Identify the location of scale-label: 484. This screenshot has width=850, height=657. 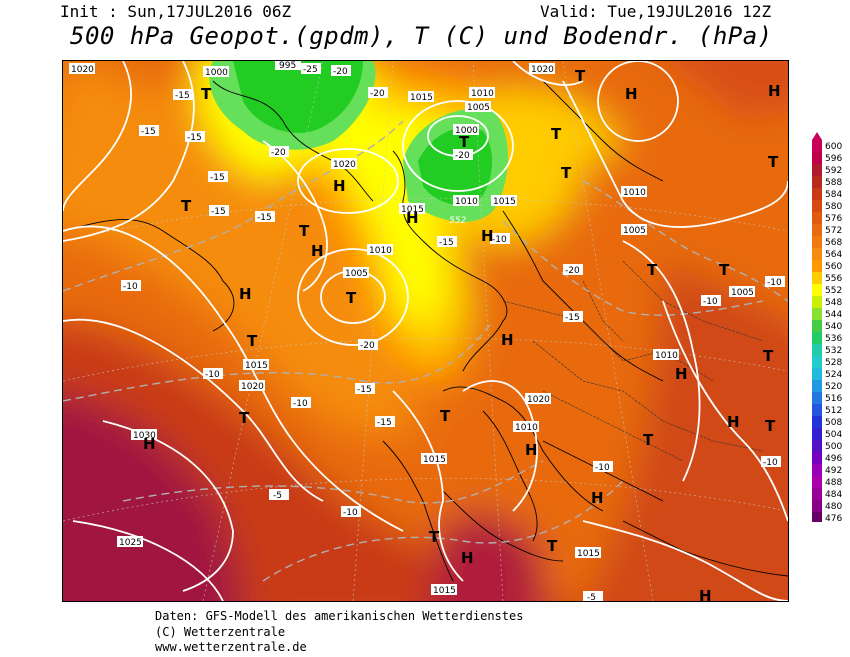
(833, 495).